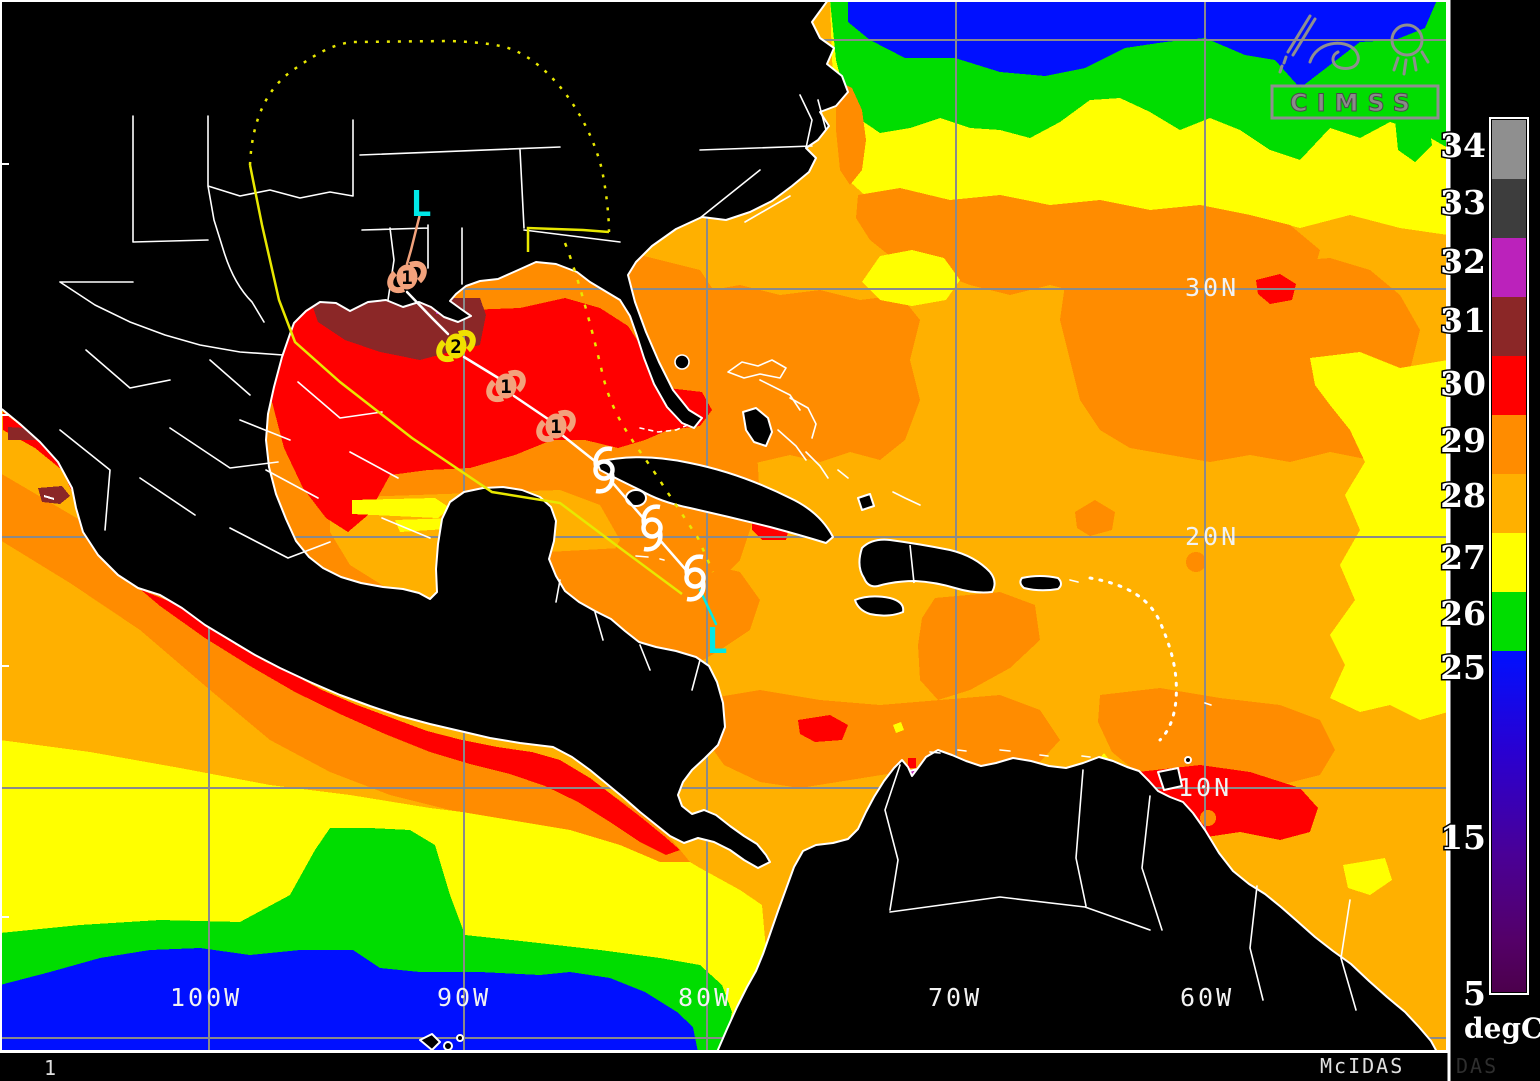 The image size is (1540, 1081). Describe the element at coordinates (1208, 818) in the screenshot. I see `sst-29c-dot2` at that location.